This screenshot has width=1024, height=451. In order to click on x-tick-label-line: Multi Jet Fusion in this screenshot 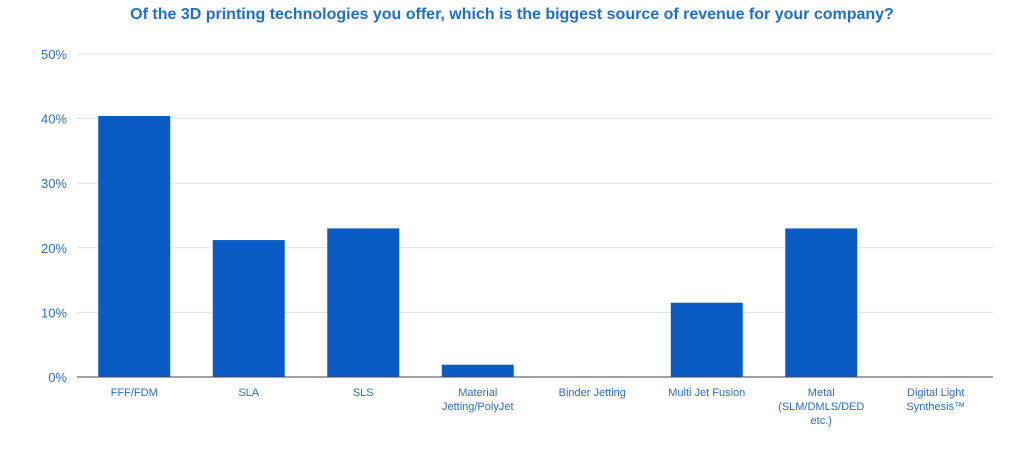, I will do `click(706, 393)`.